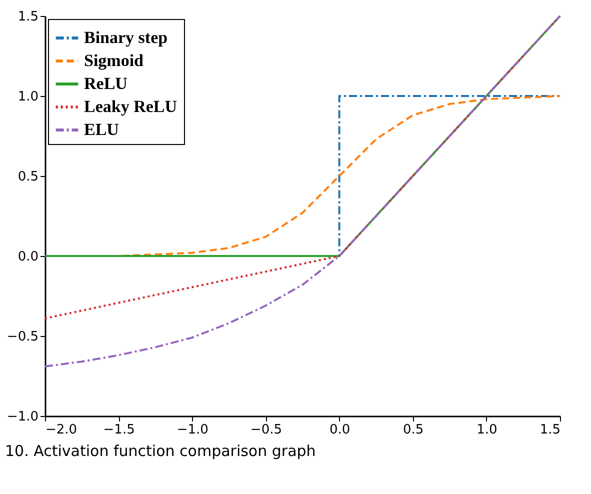 This screenshot has height=494, width=591. I want to click on legend-label: Binary step, so click(126, 37).